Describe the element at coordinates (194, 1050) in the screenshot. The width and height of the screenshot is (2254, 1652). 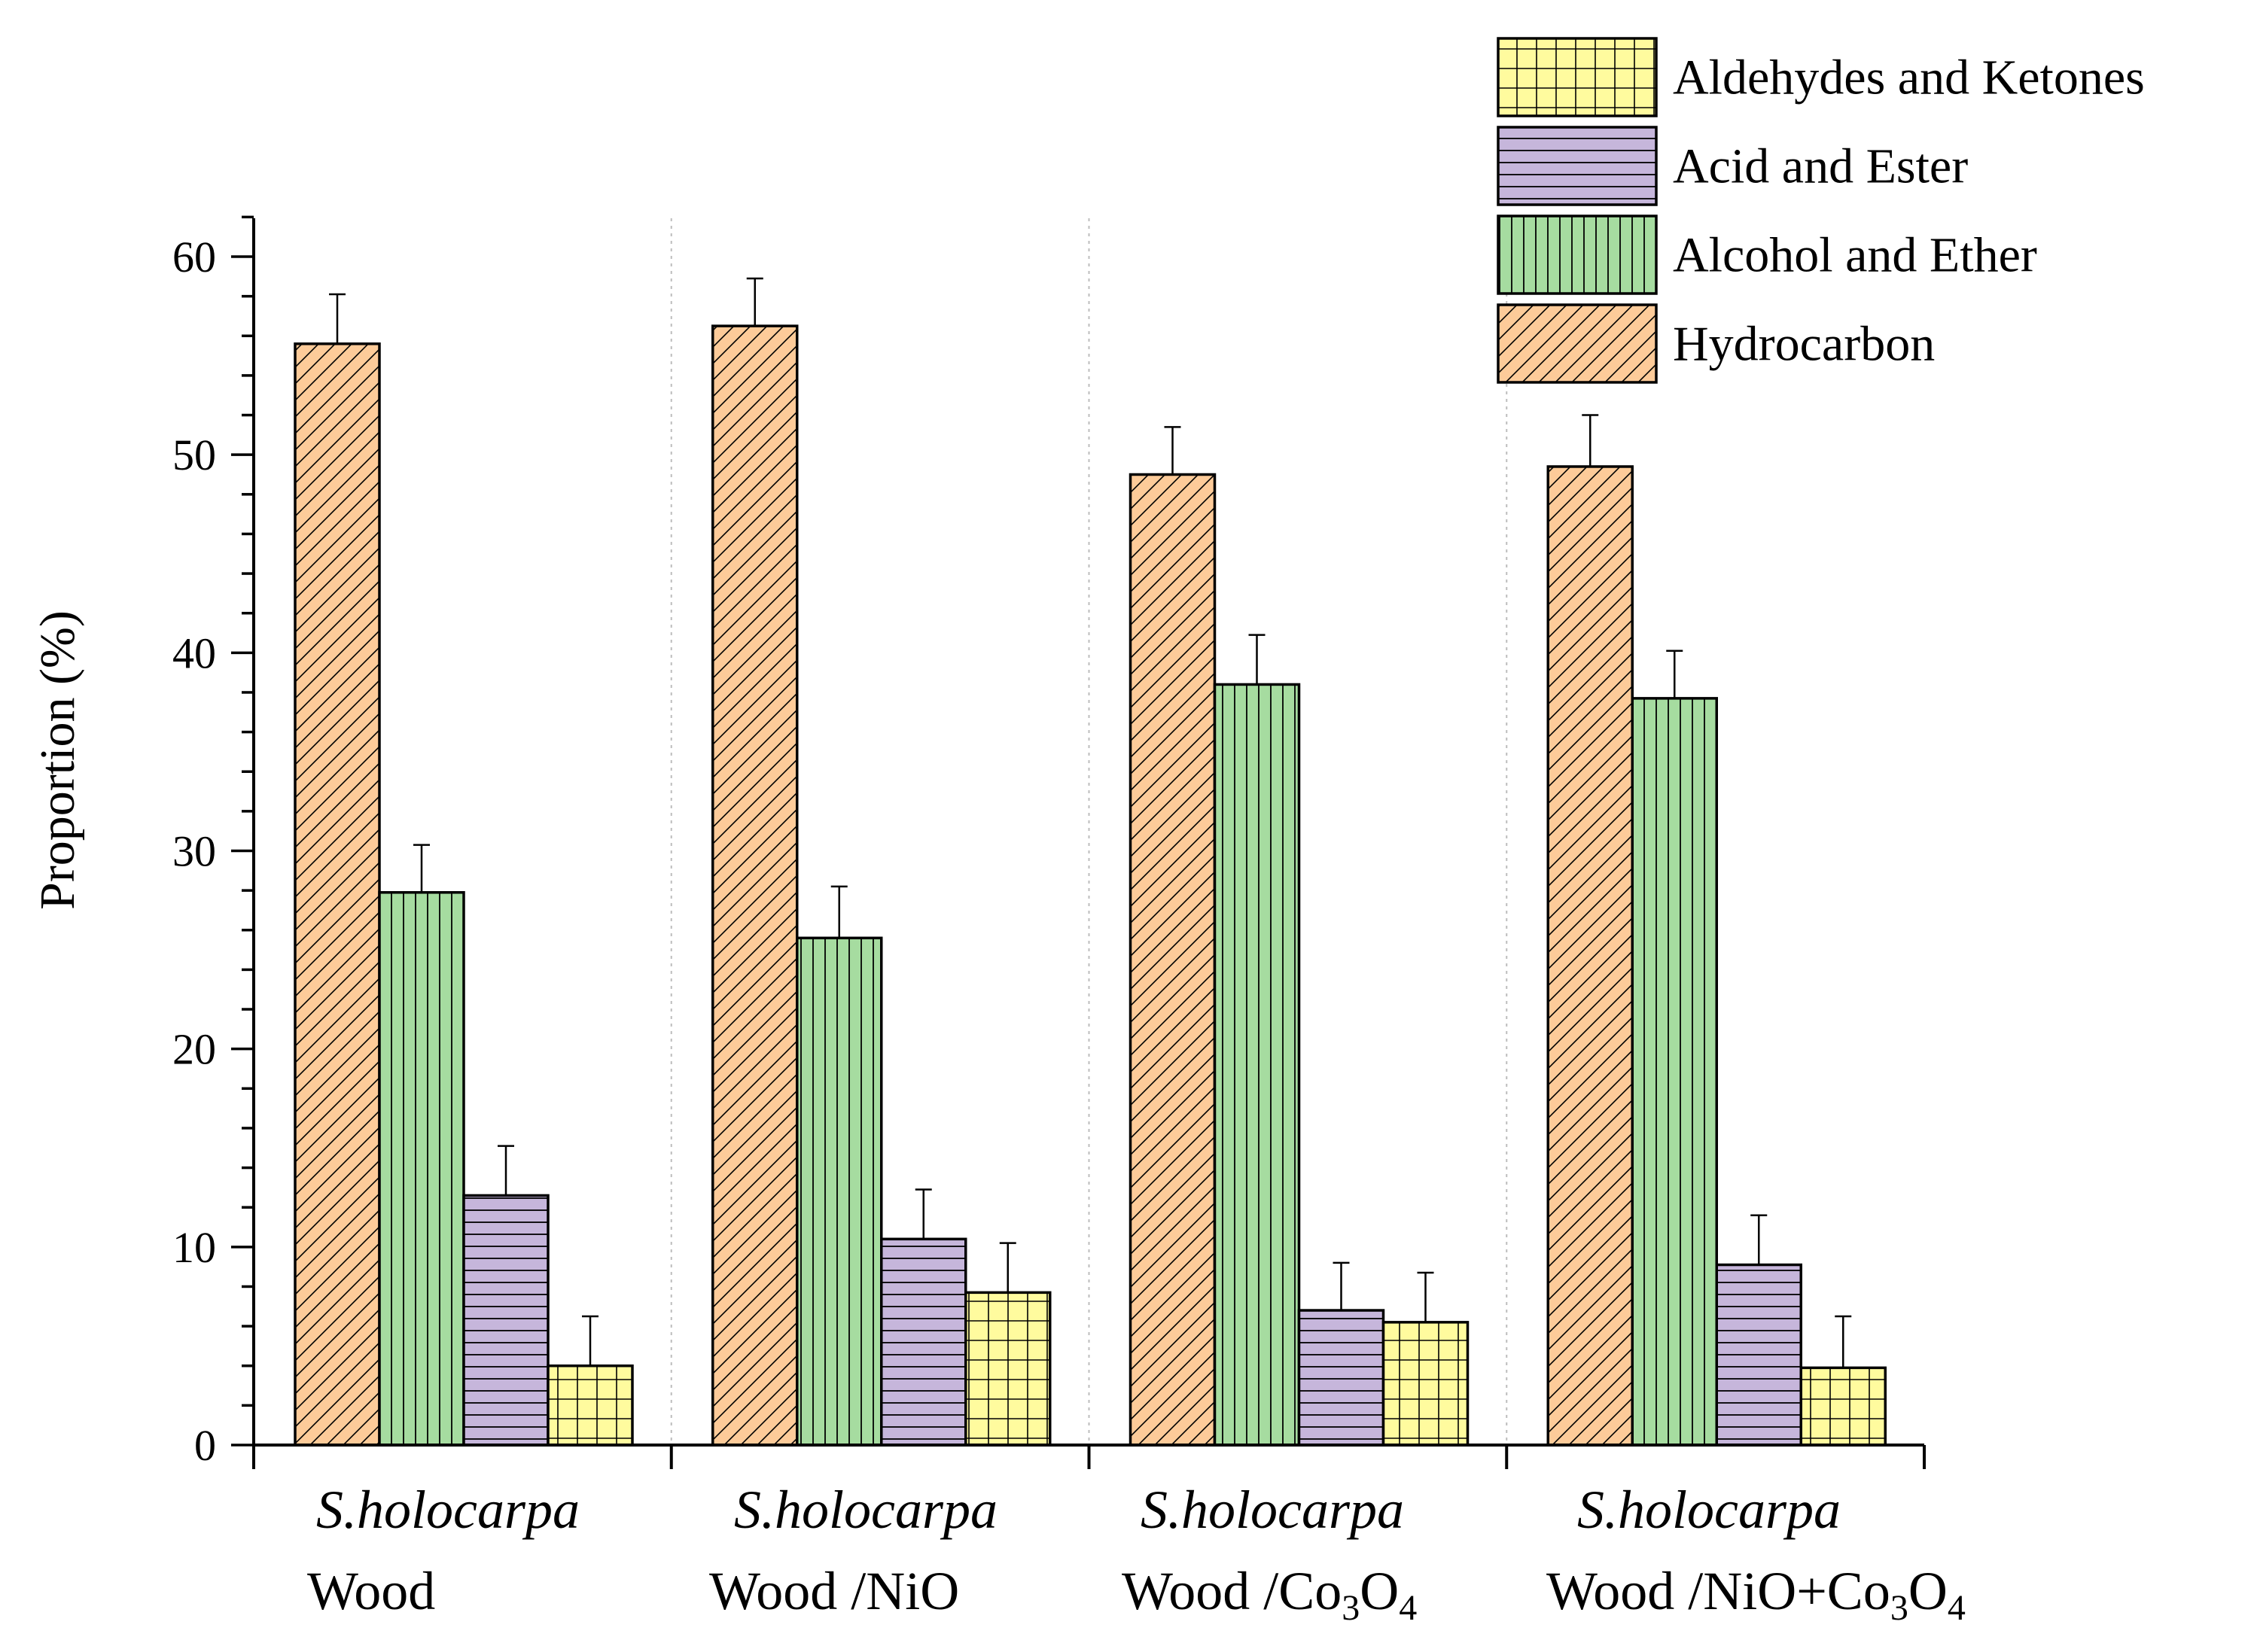
I see `y-tick-label: 20` at that location.